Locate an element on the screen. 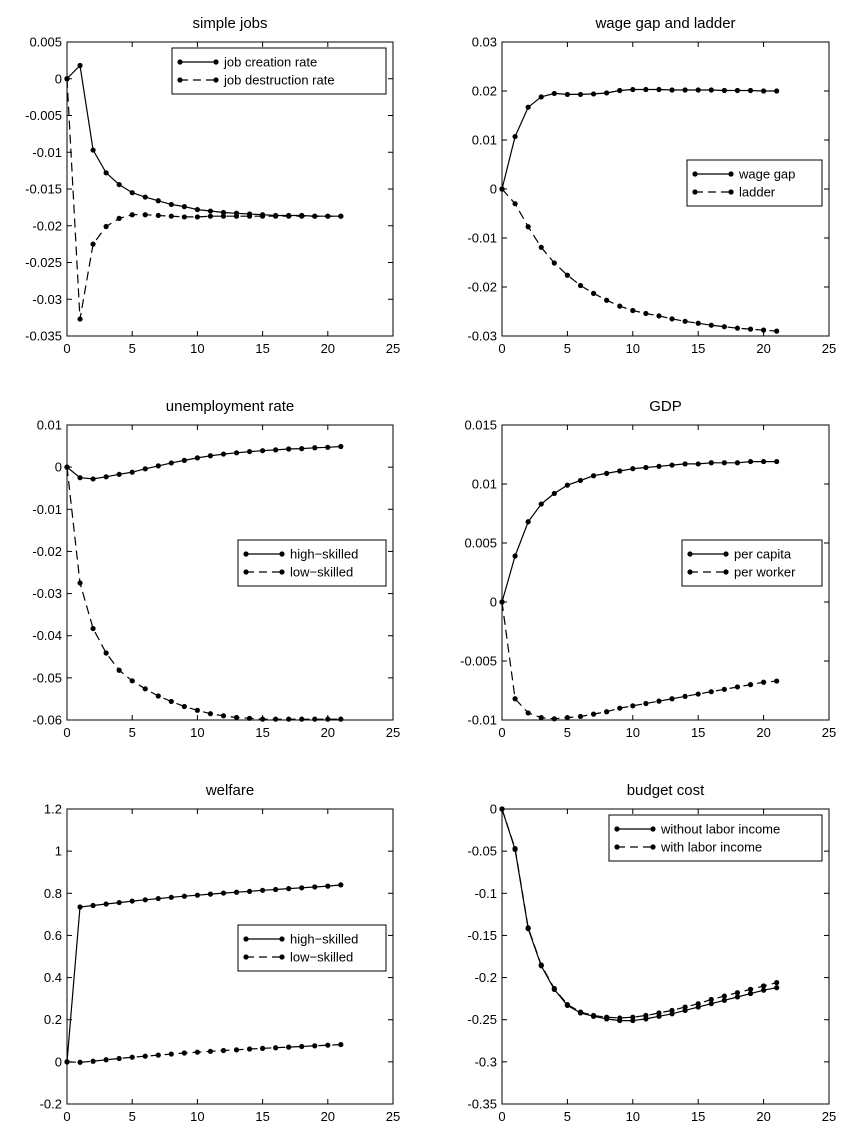 Image resolution: width=846 pixels, height=1140 pixels. chart-title: budget cost is located at coordinates (666, 790).